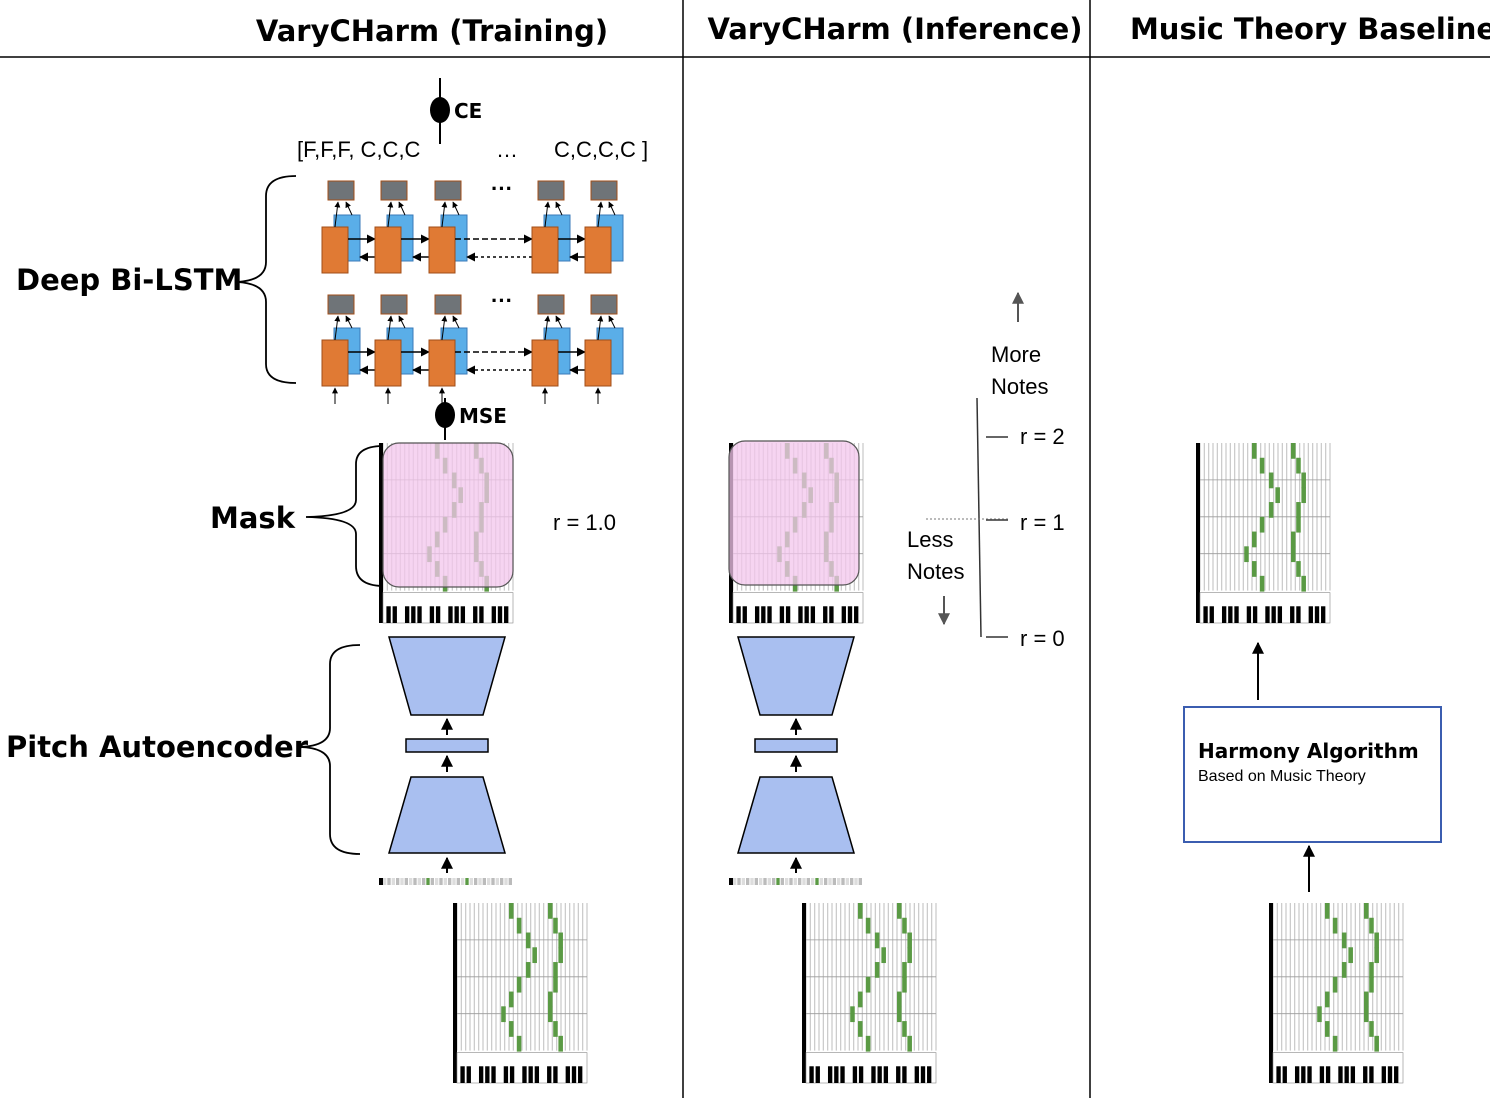 The image size is (1490, 1104). What do you see at coordinates (869, 993) in the screenshot?
I see `inference-input-roll` at bounding box center [869, 993].